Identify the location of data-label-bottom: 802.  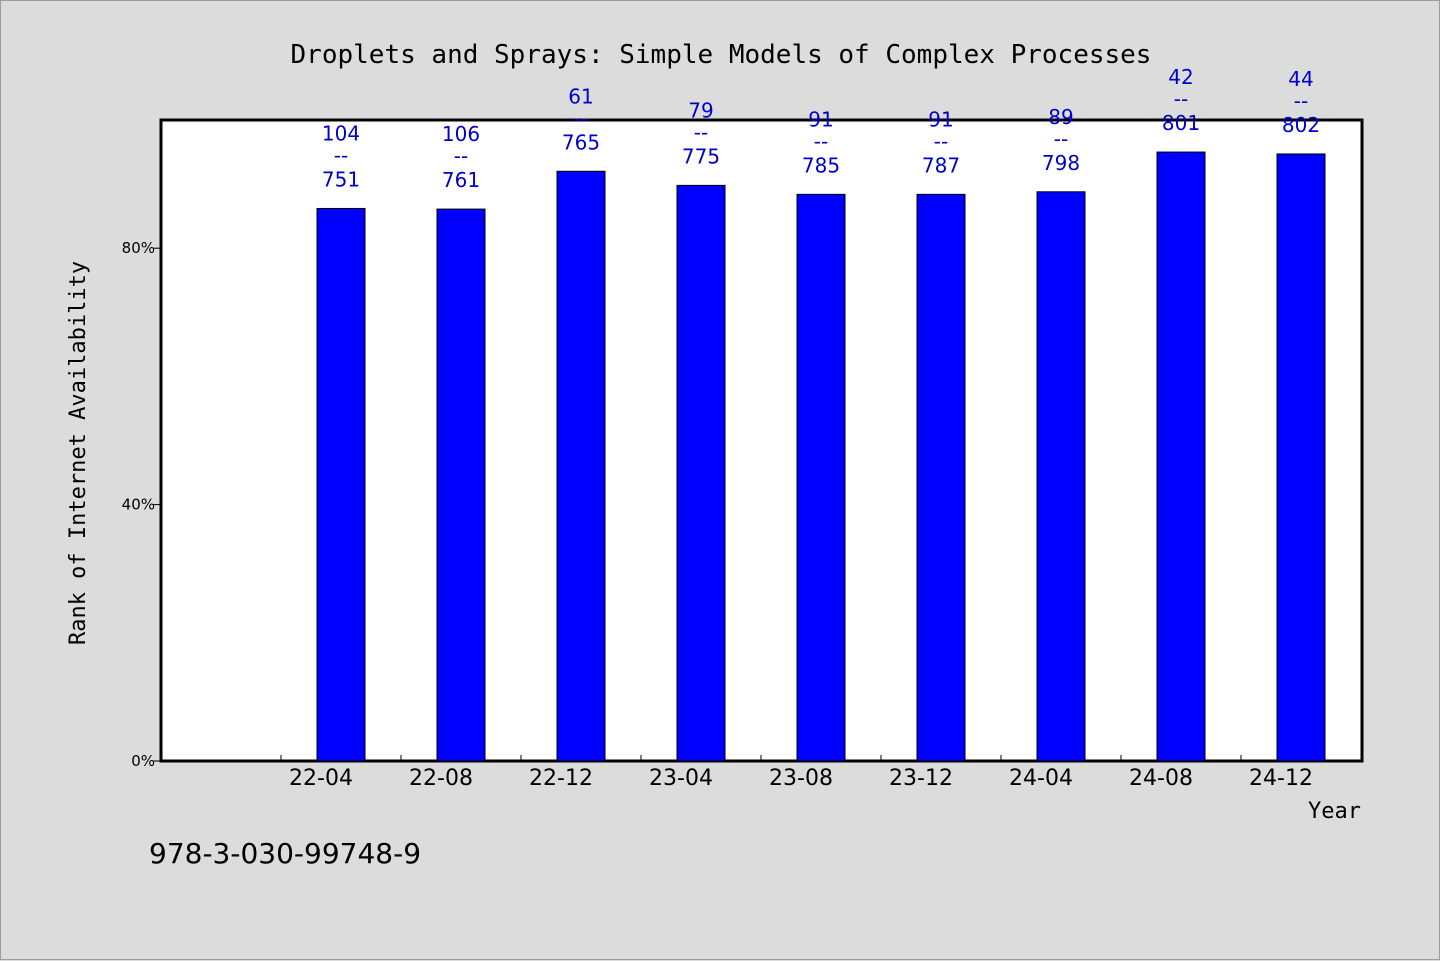
(1301, 125).